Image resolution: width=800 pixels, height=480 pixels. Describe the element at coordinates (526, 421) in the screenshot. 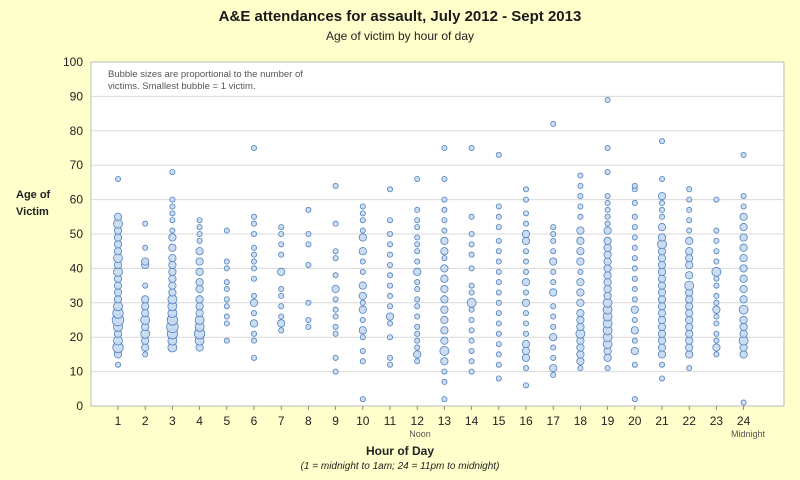

I see `x-tick-label: 16` at that location.